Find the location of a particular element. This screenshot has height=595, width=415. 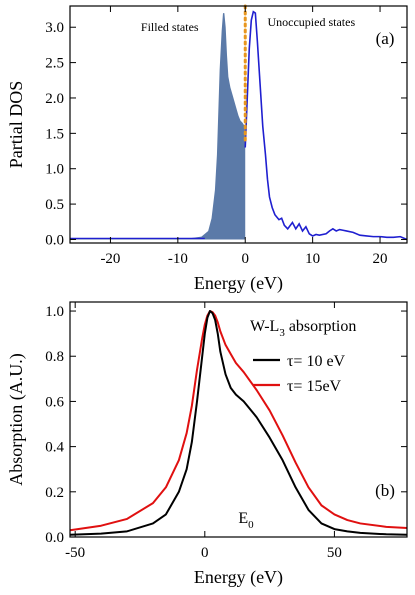

x-tick-label: -20 is located at coordinates (110, 259).